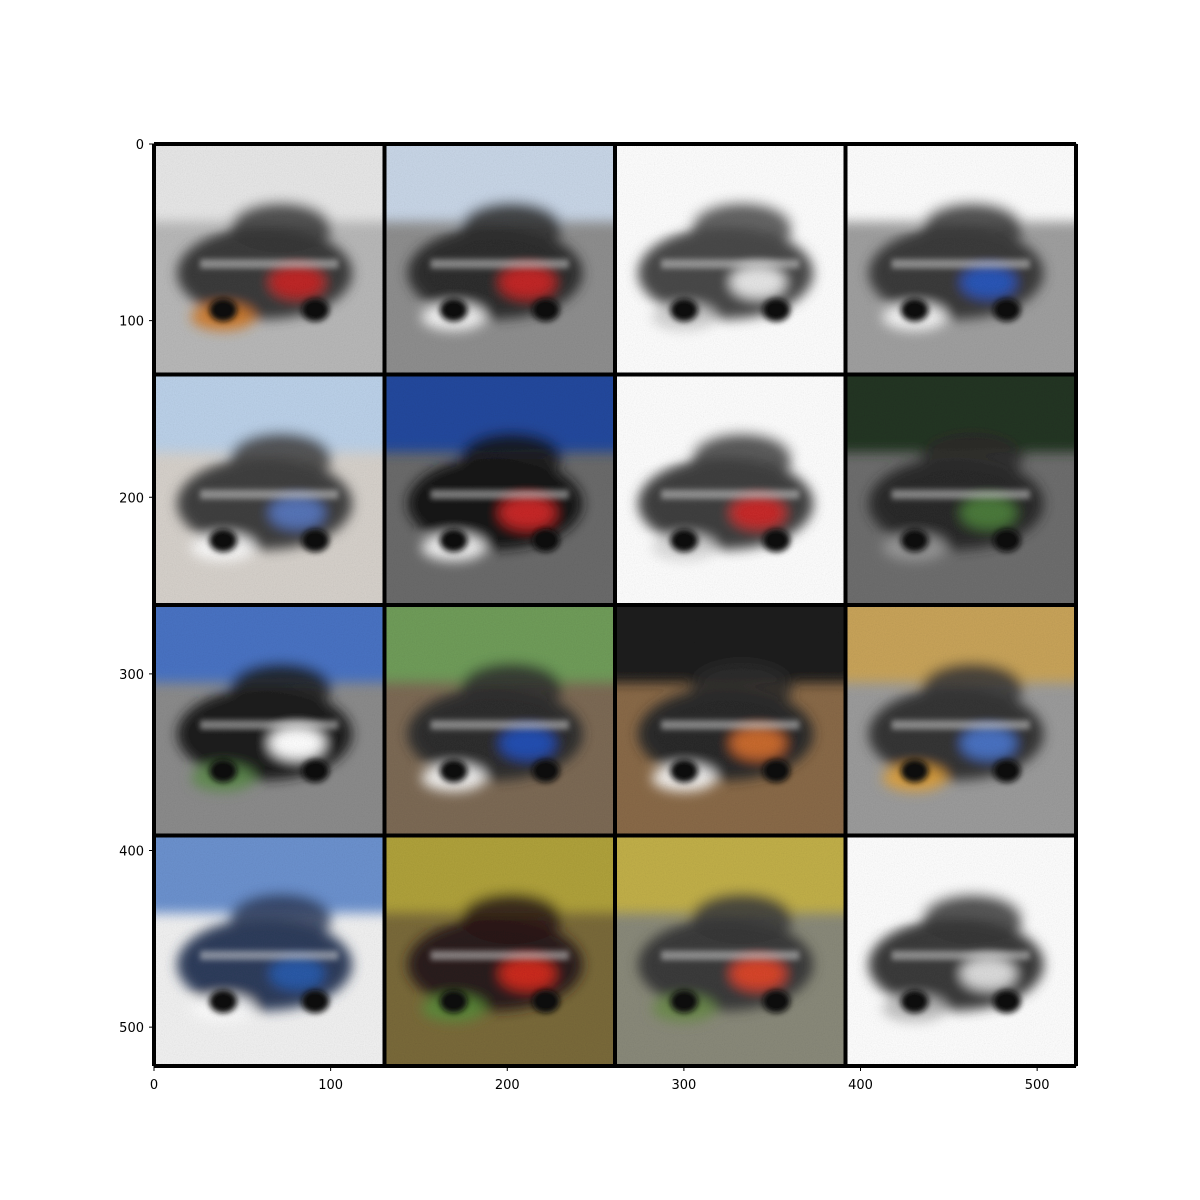 The width and height of the screenshot is (1200, 1200). Describe the element at coordinates (154, 1085) in the screenshot. I see `x-tick-label: 0` at that location.